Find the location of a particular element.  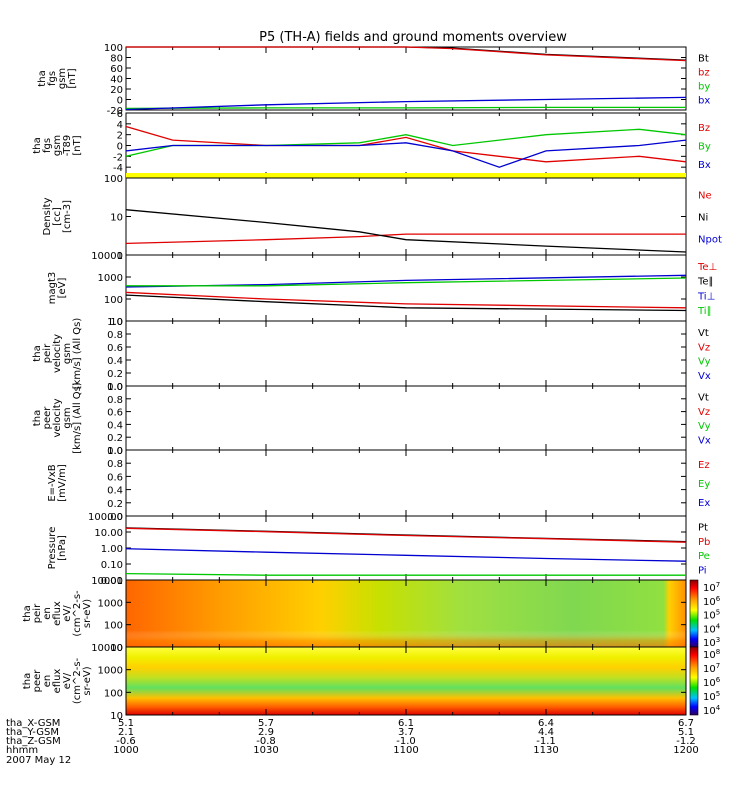

orbit-row-label: tha_Z-GSM is located at coordinates (33, 741).